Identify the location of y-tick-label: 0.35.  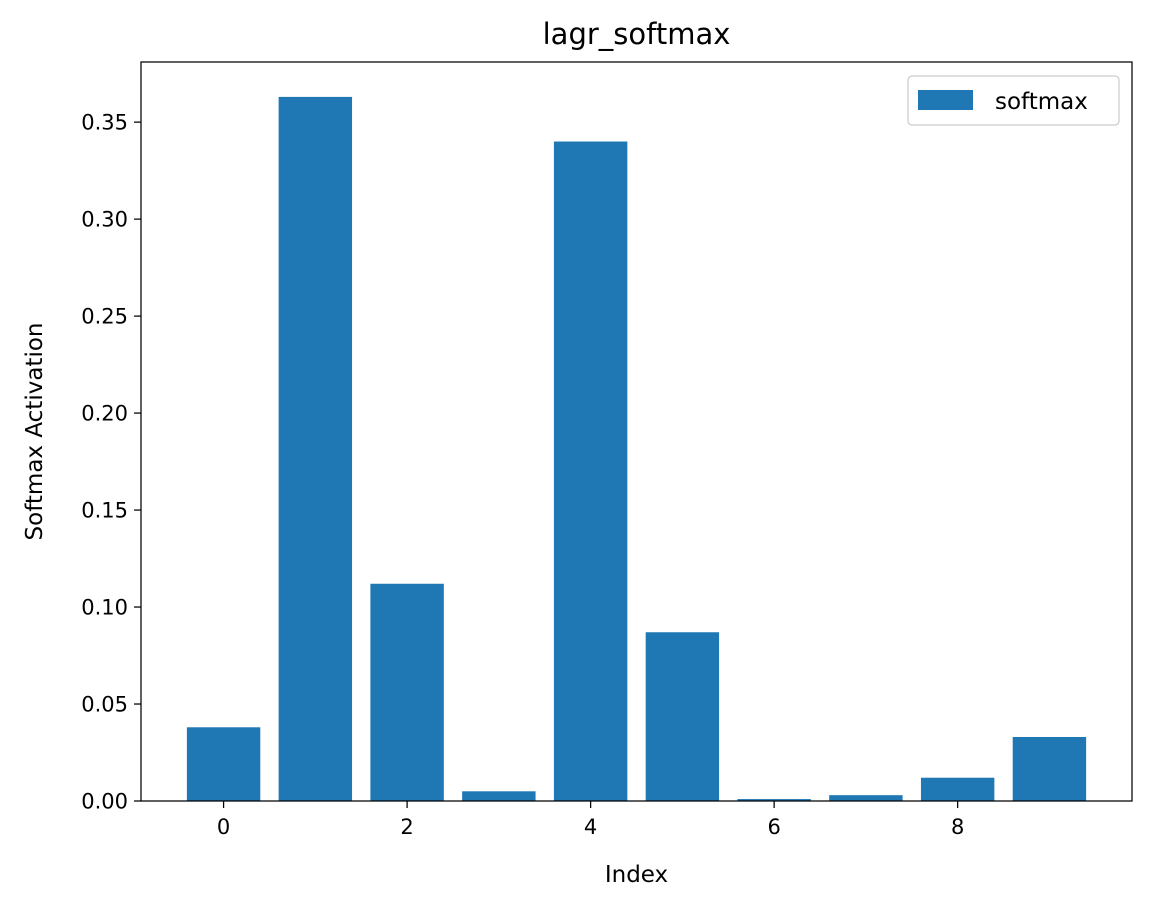
(104, 123).